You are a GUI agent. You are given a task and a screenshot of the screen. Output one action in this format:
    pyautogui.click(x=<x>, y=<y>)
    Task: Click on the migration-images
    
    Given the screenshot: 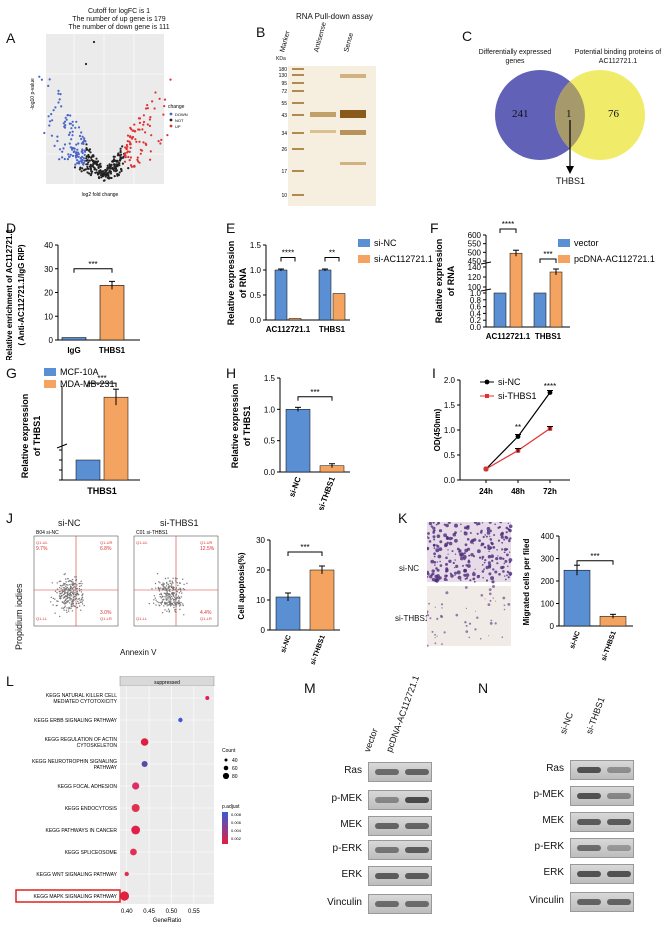 What is the action you would take?
    pyautogui.click(x=470, y=584)
    